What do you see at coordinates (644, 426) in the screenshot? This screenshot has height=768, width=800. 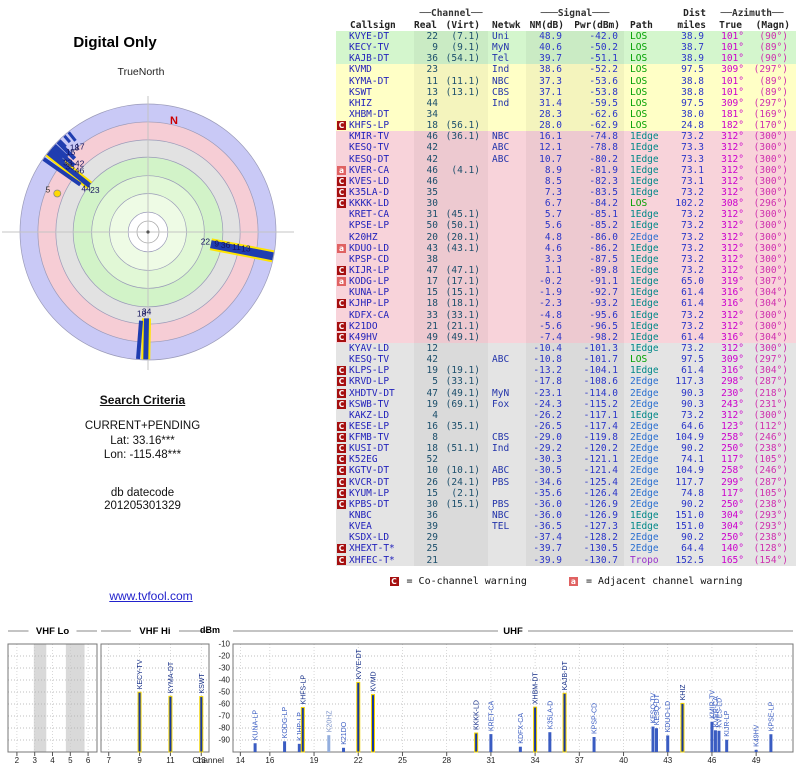 I see `cell-path: 2Edge` at bounding box center [644, 426].